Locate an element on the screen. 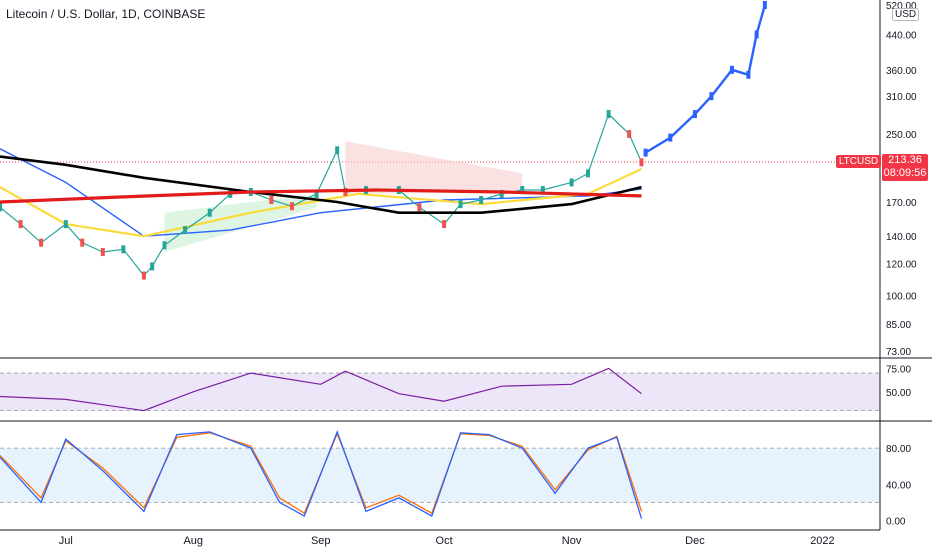  y-tick-stoch-2: 0.00 is located at coordinates (896, 521).